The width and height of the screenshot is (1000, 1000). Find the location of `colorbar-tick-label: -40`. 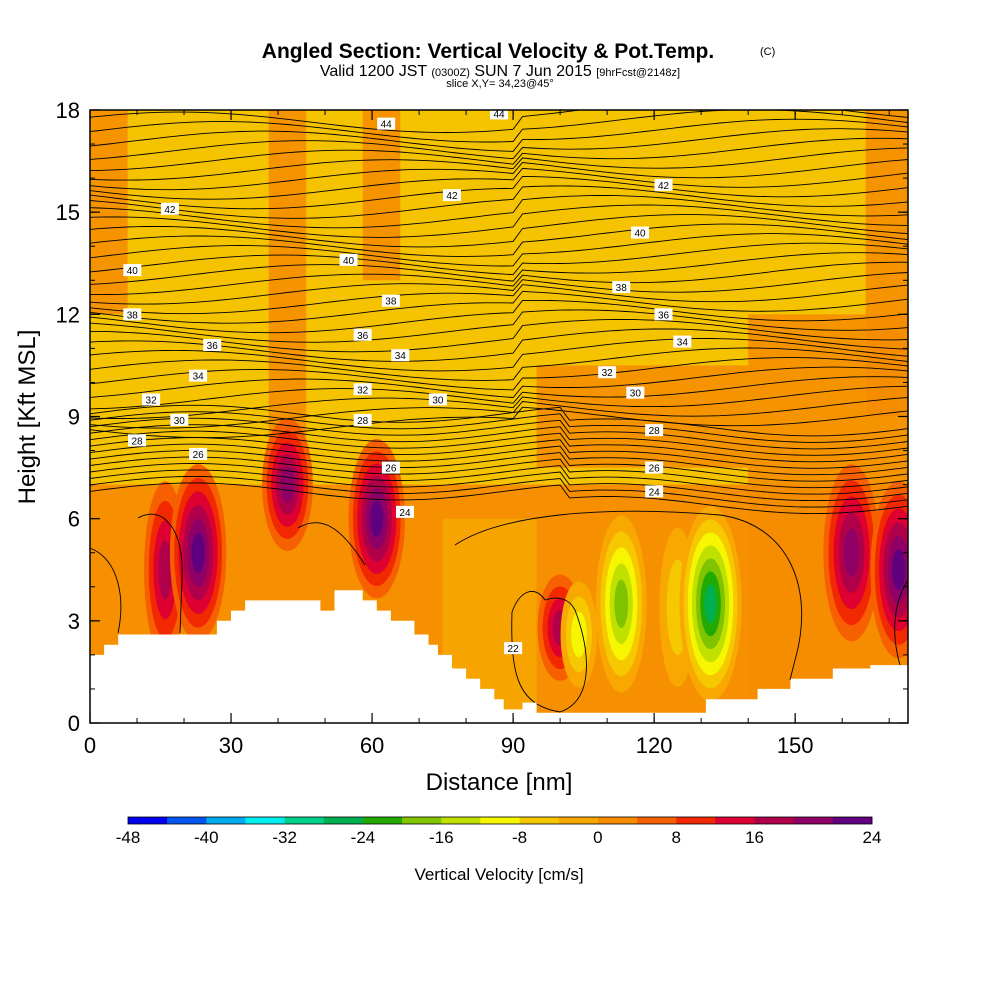

colorbar-tick-label: -40 is located at coordinates (206, 837).